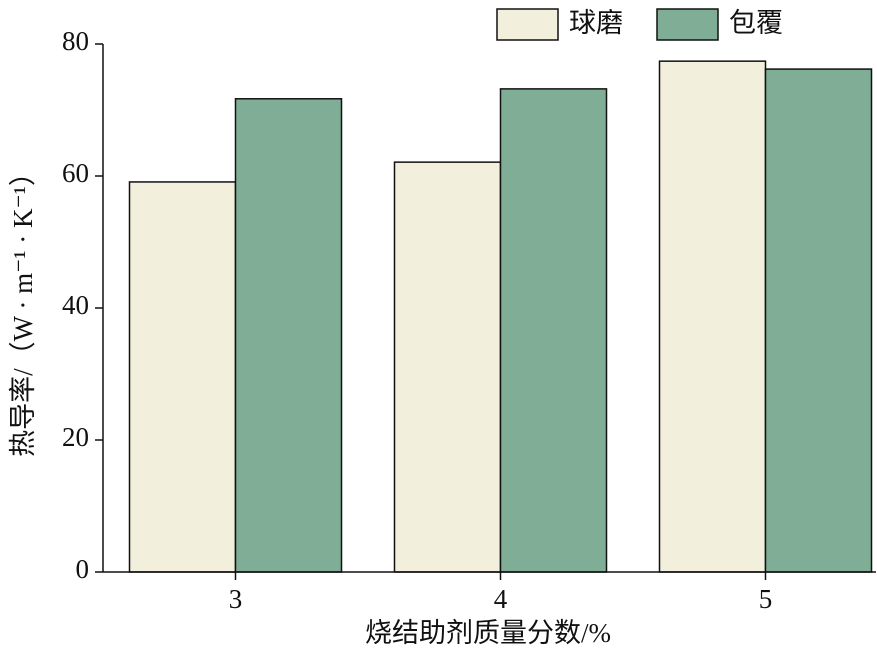  Describe the element at coordinates (23, 308) in the screenshot. I see `y-axis-label: 热导率/（W · m⁻¹ · K⁻¹）` at that location.